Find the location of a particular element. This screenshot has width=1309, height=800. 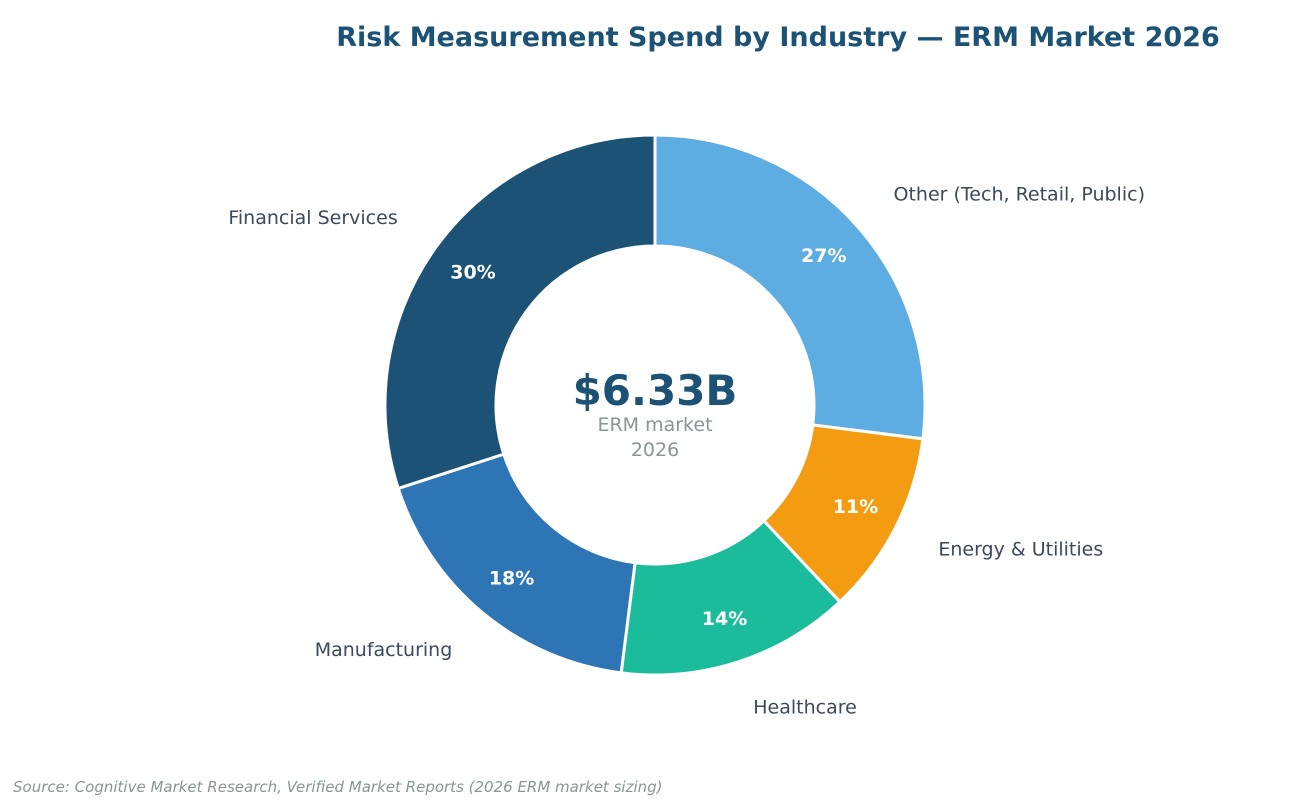

center-label-line-2: 2026 is located at coordinates (655, 450).